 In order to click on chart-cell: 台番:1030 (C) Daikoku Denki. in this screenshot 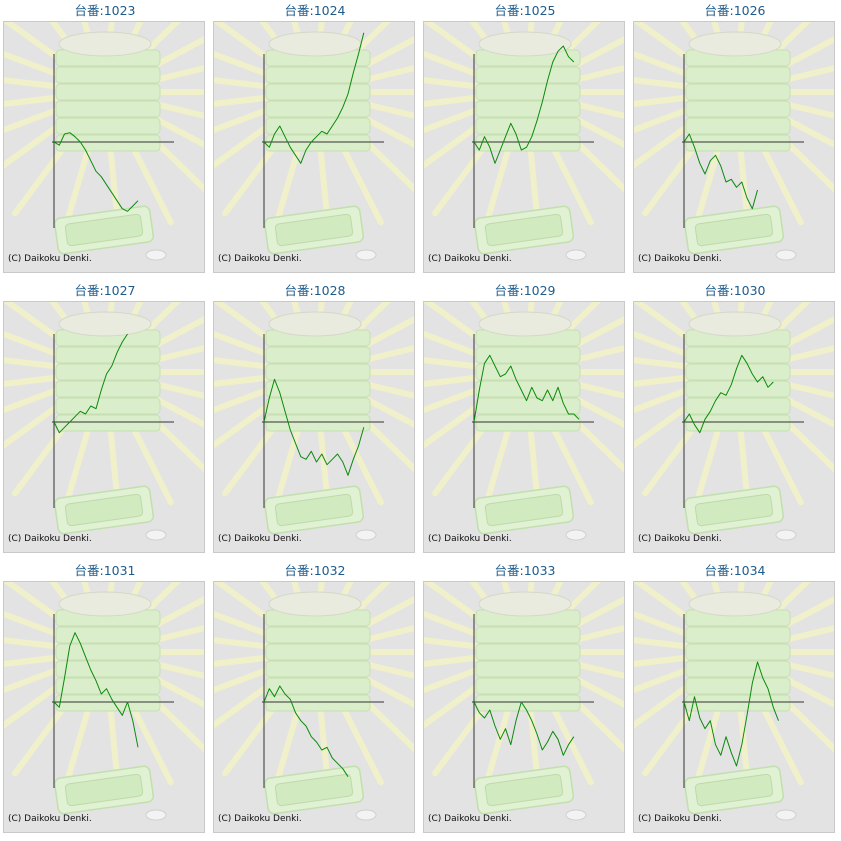, I will do `click(735, 420)`.